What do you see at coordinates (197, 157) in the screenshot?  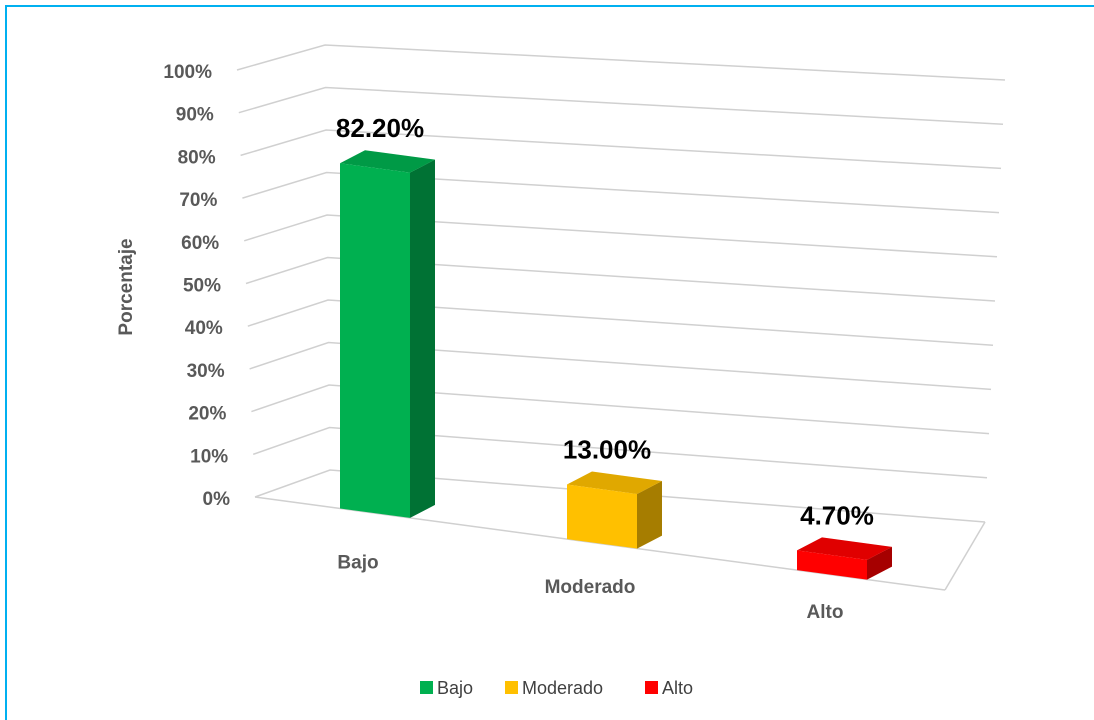 I see `y-tick-label: 80%` at bounding box center [197, 157].